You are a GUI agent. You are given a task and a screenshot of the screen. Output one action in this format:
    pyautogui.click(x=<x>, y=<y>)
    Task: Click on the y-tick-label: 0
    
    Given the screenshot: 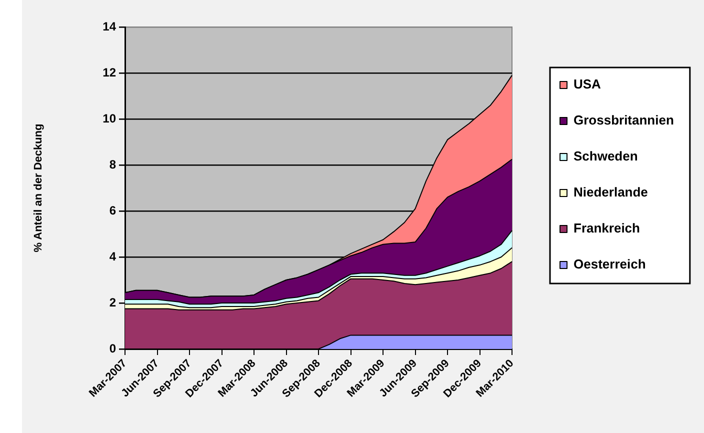 What is the action you would take?
    pyautogui.click(x=112, y=348)
    